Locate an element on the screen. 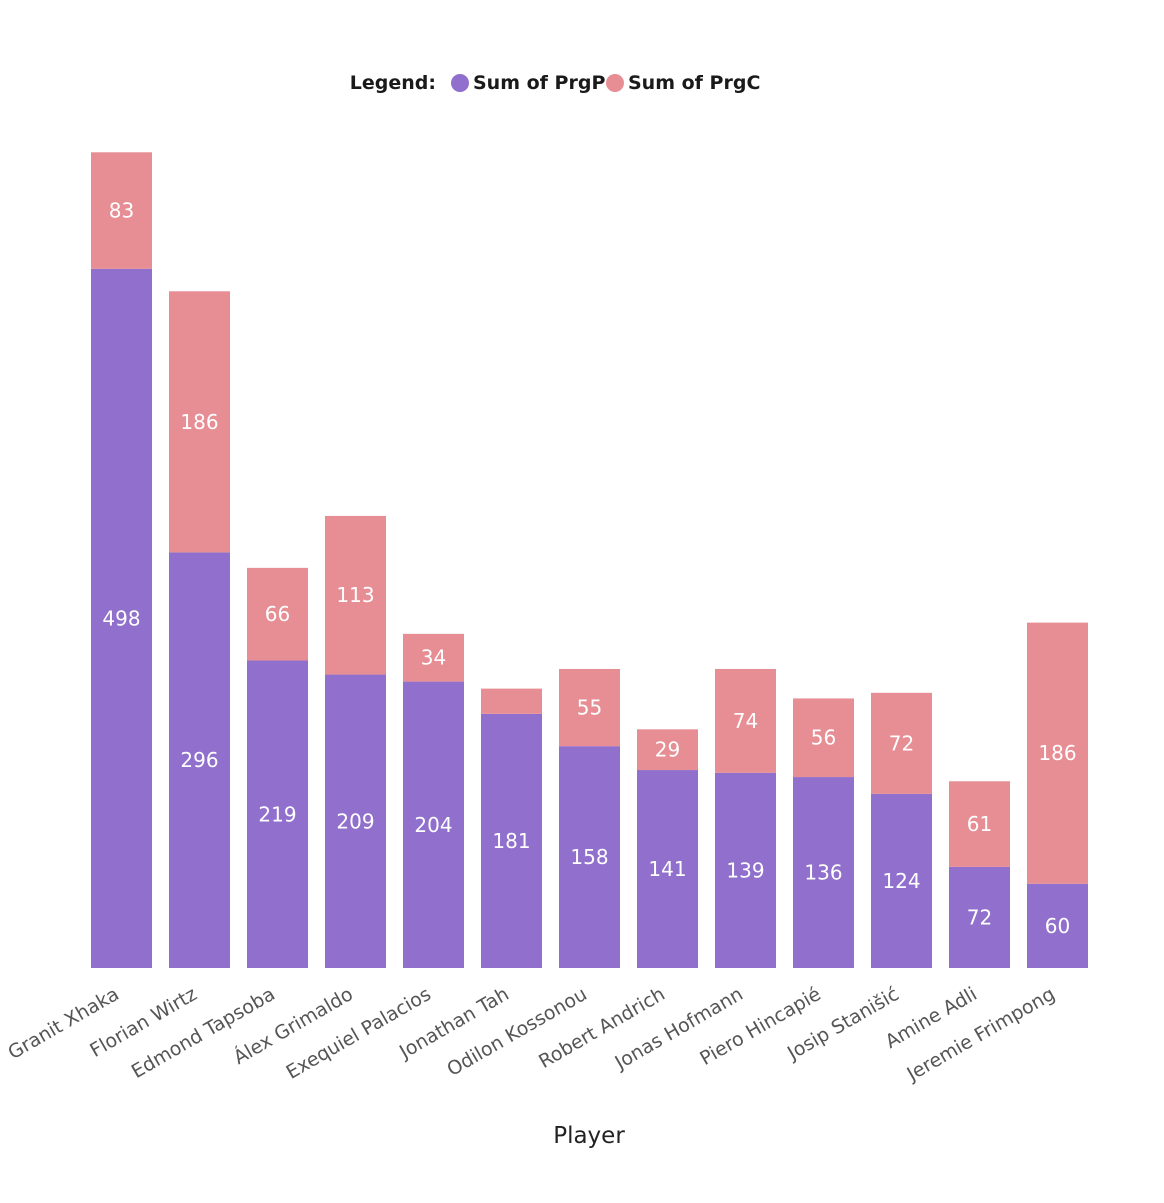  bar-sum-of-prgc-edmond-tapsoba is located at coordinates (277, 614).